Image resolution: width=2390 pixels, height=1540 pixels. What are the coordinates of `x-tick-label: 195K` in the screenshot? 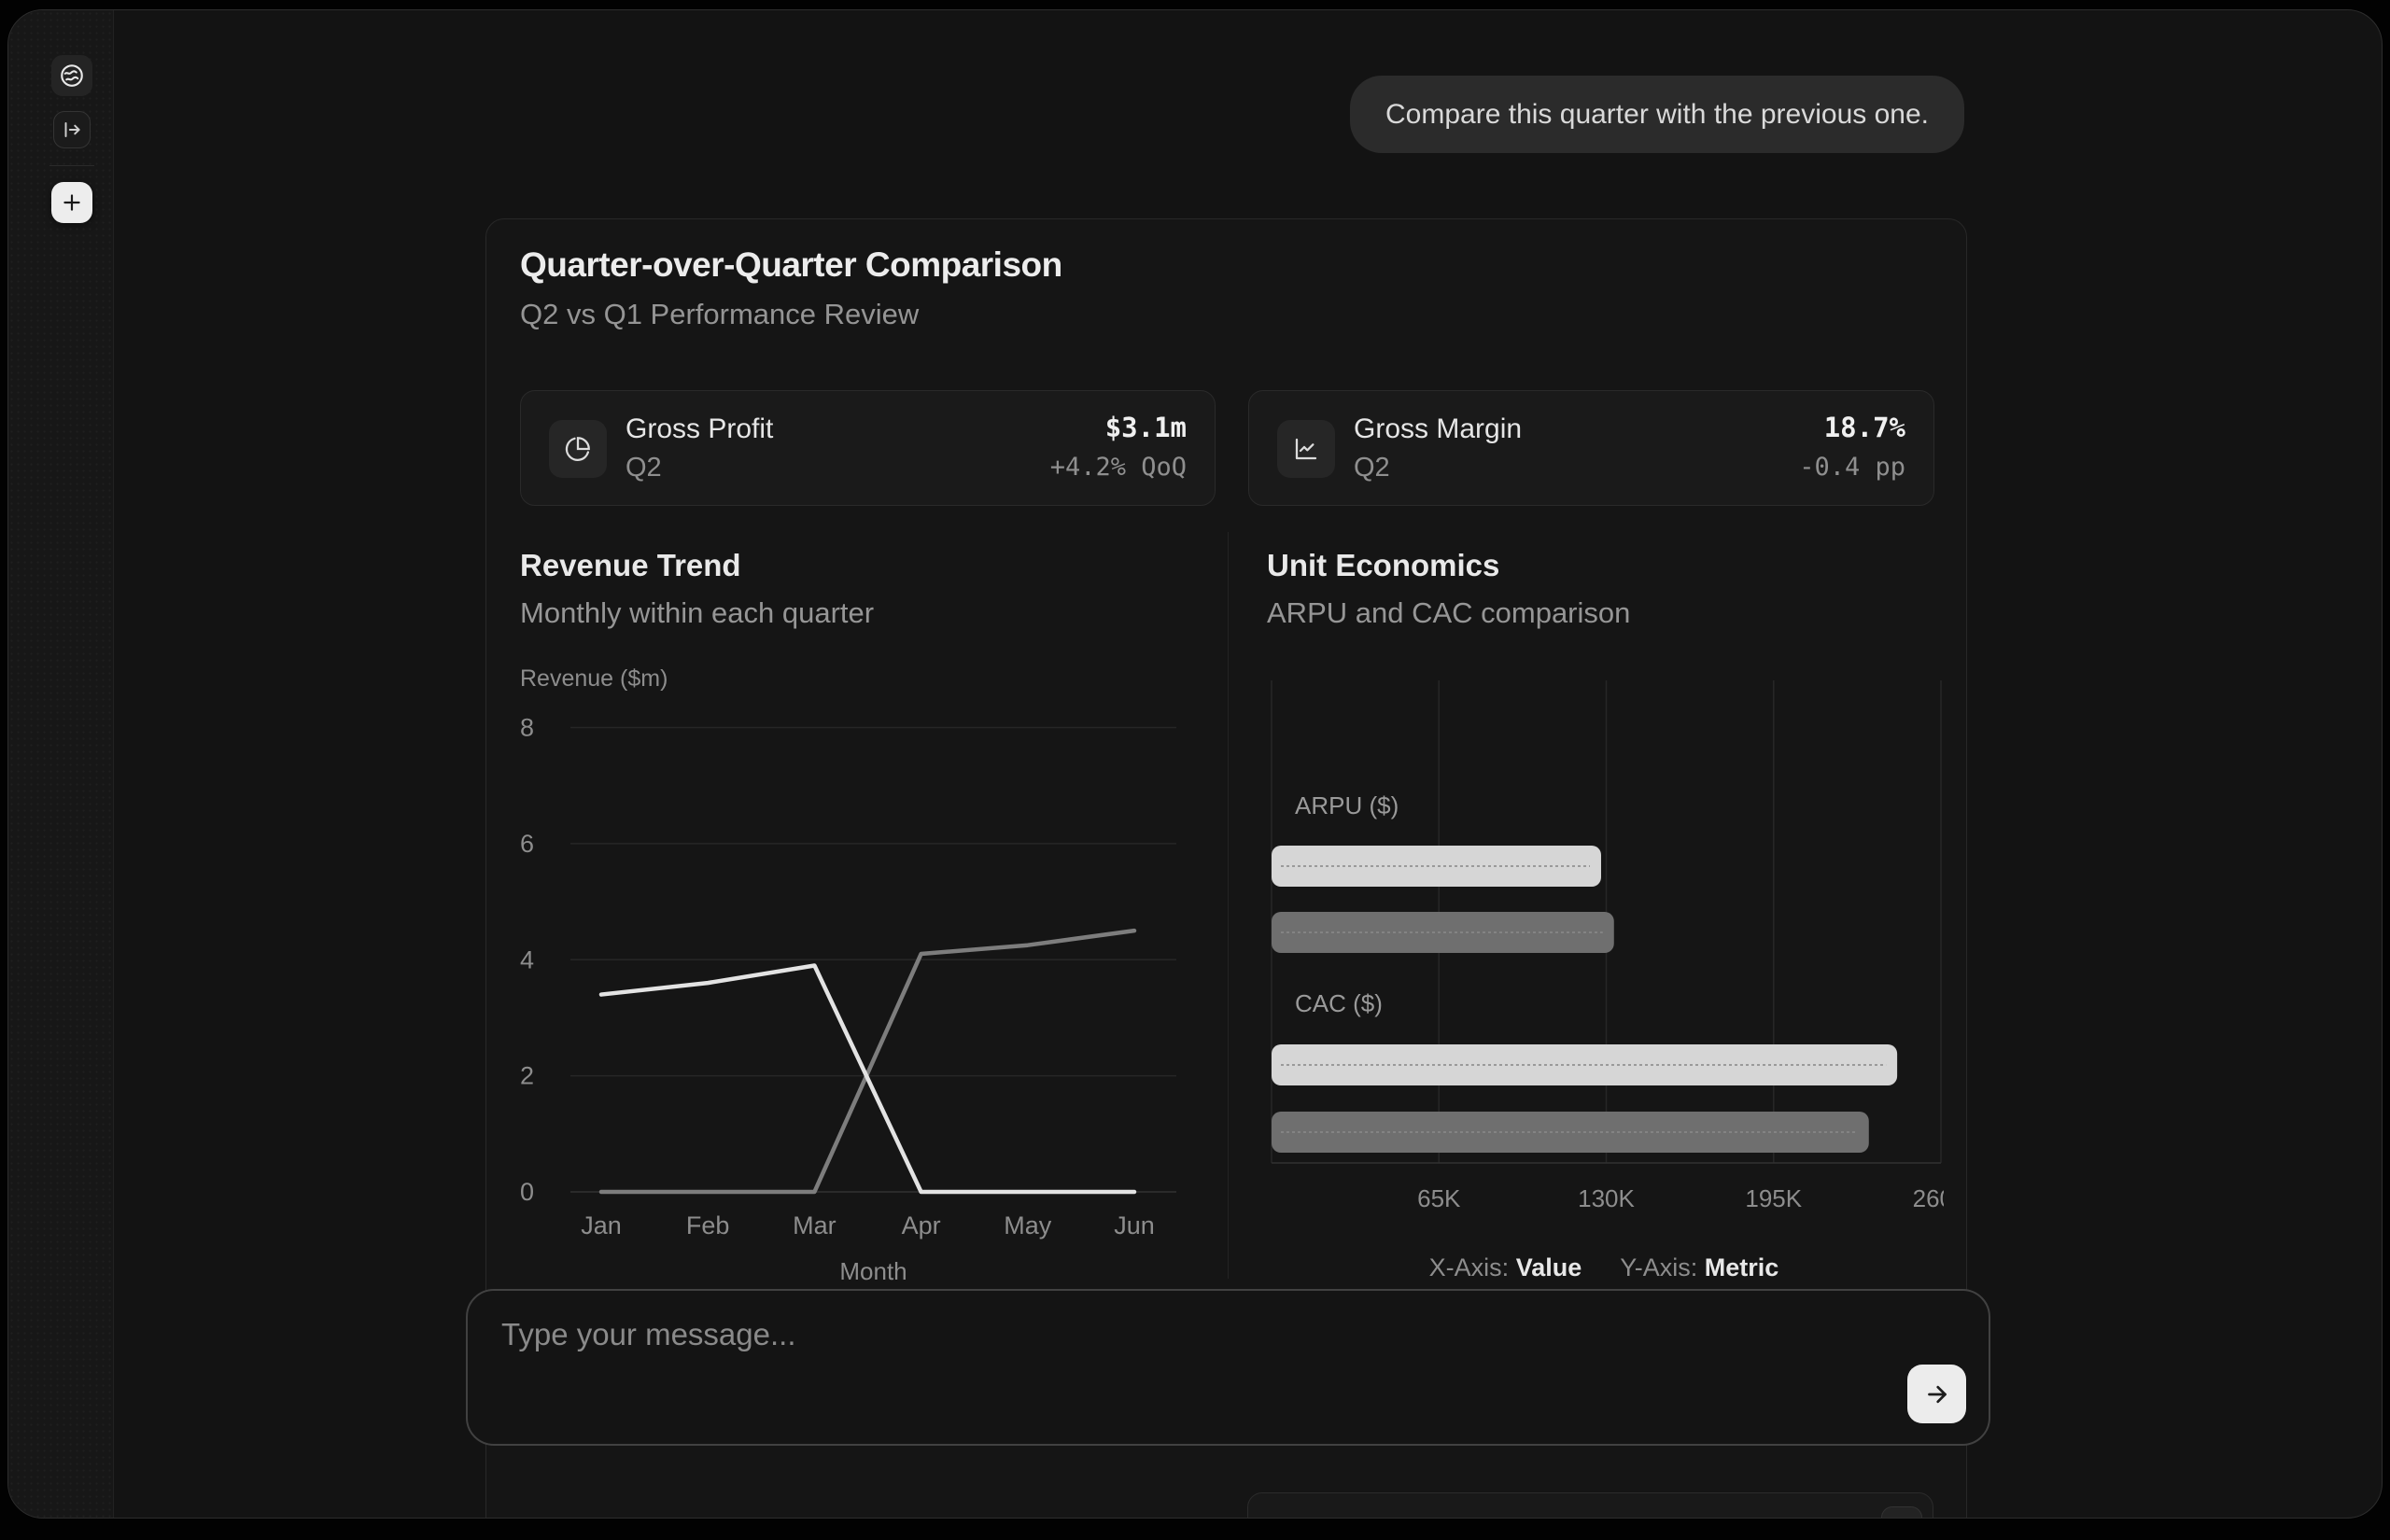 It's located at (1773, 1198).